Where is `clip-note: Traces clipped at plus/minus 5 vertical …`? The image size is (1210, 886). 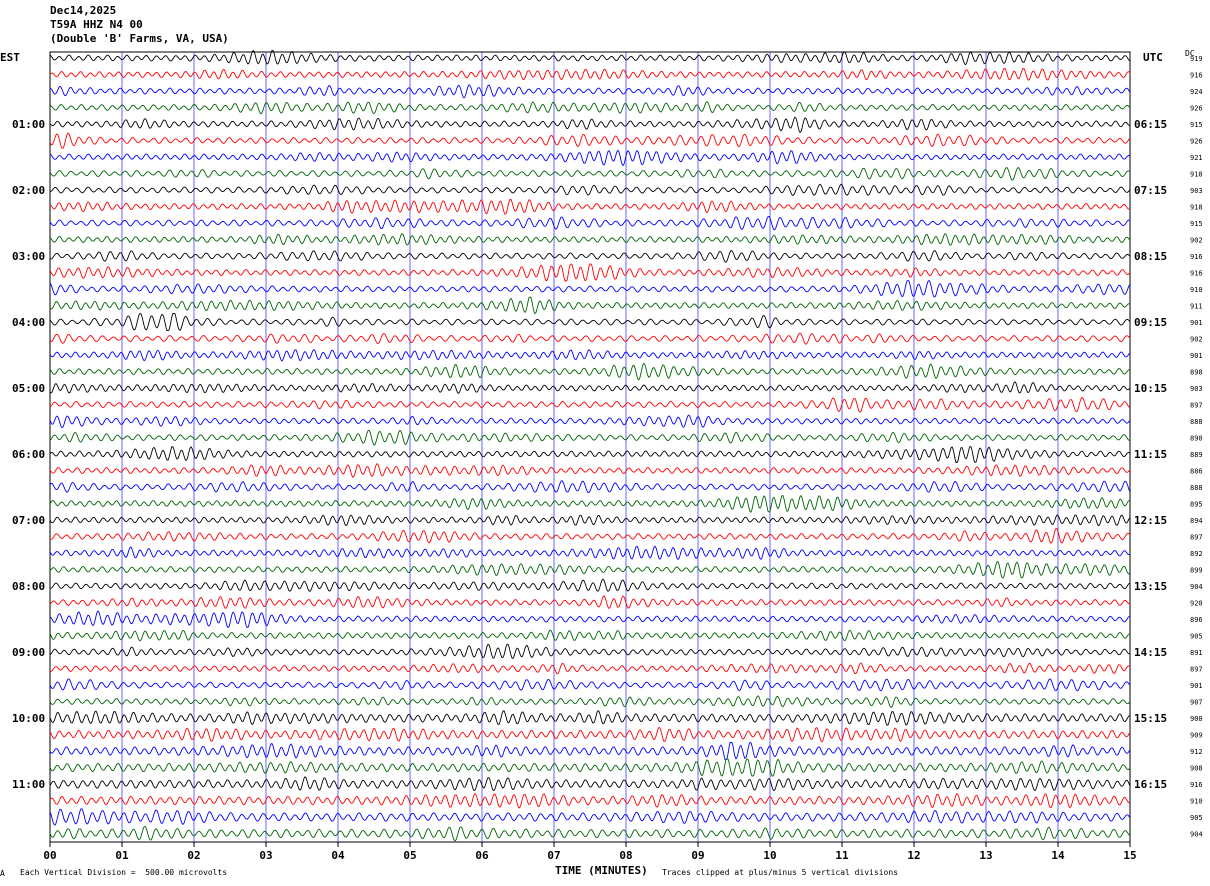 clip-note: Traces clipped at plus/minus 5 vertical … is located at coordinates (780, 872).